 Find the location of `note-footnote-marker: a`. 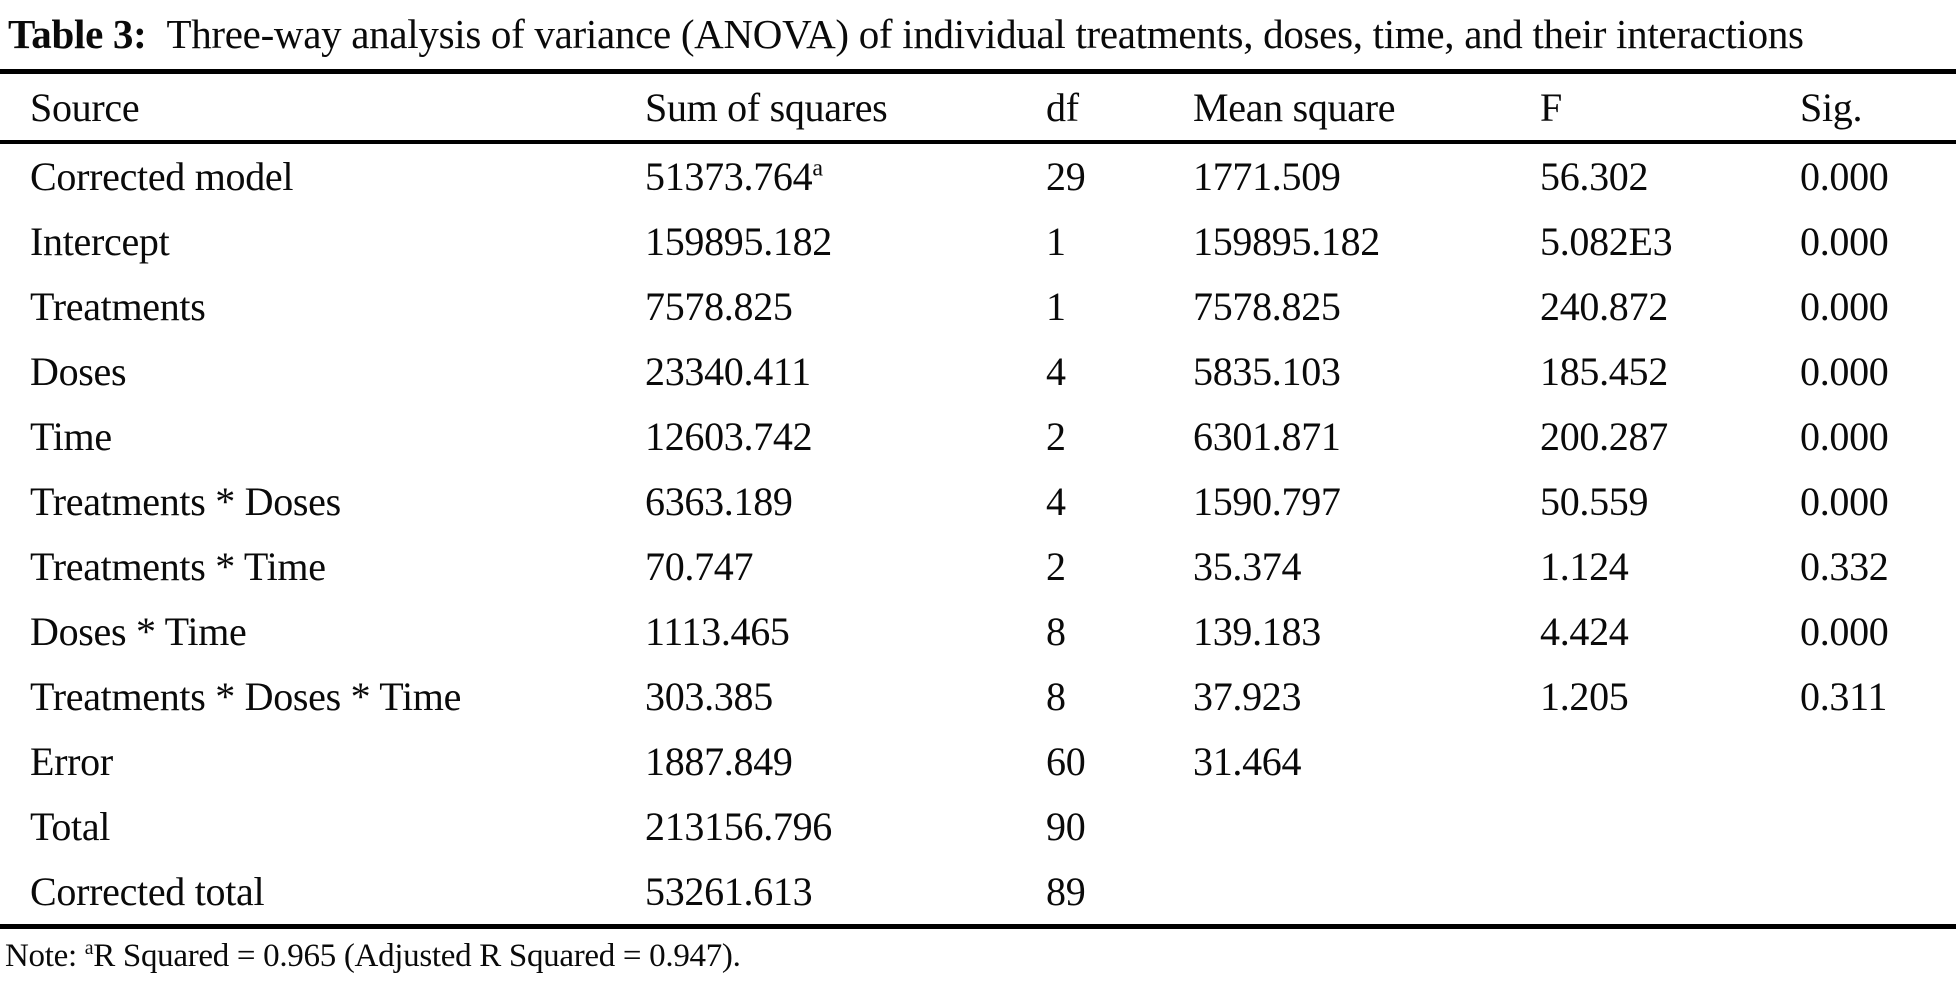

note-footnote-marker: a is located at coordinates (89, 948).